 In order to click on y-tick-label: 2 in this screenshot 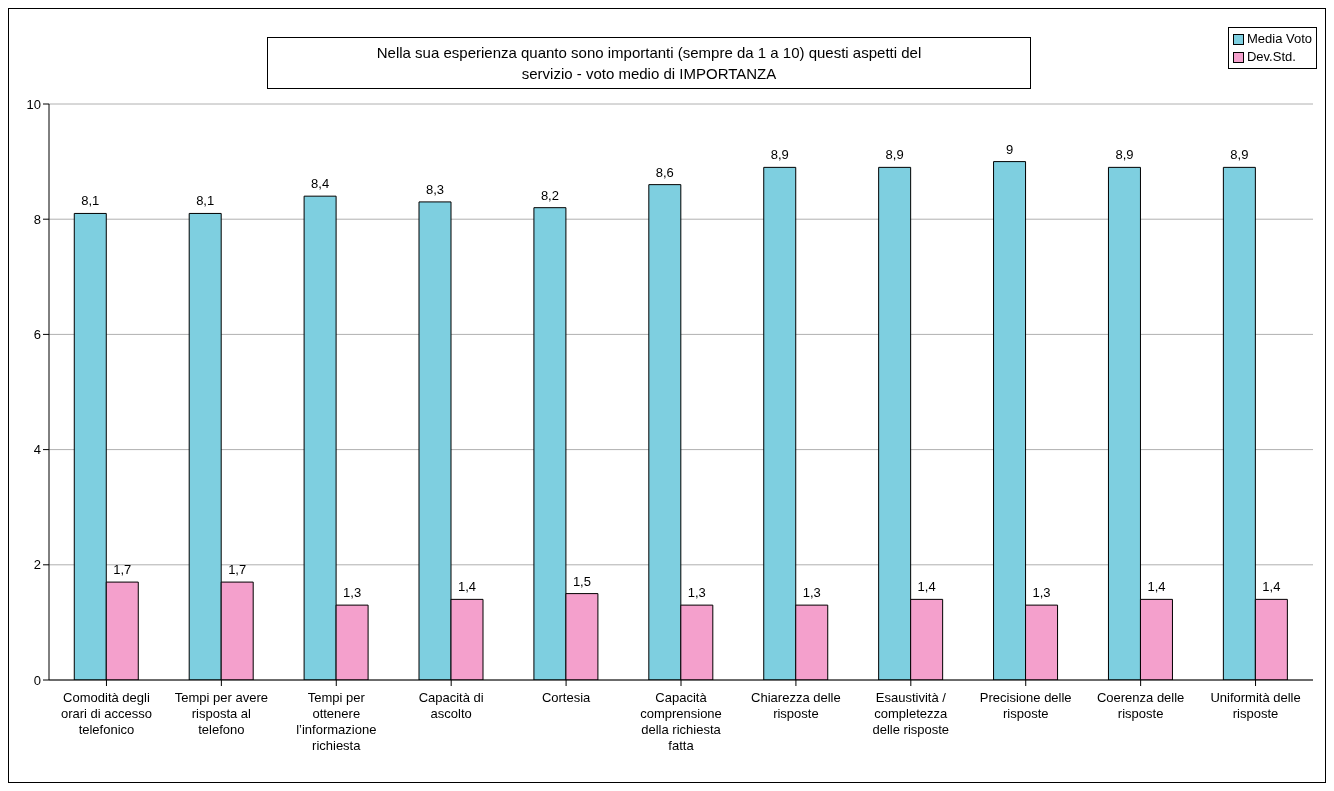, I will do `click(37, 565)`.